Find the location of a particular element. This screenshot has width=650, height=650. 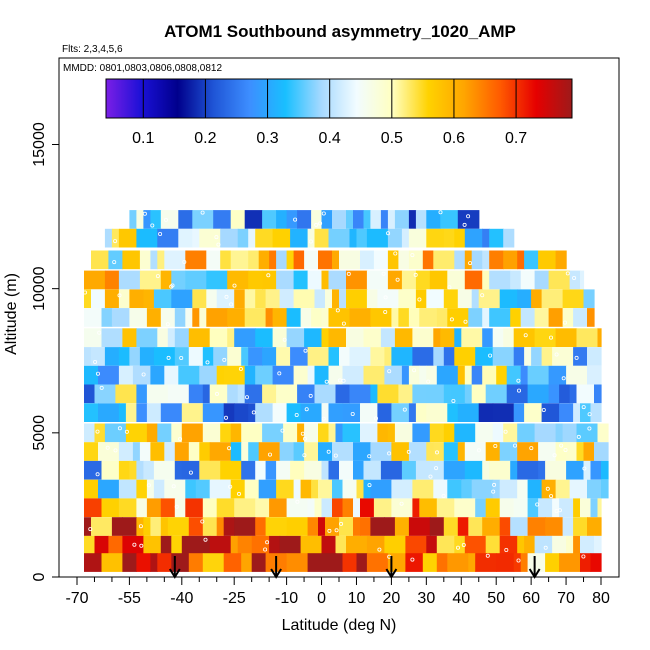

x-tick-label: 10 is located at coordinates (357, 598).